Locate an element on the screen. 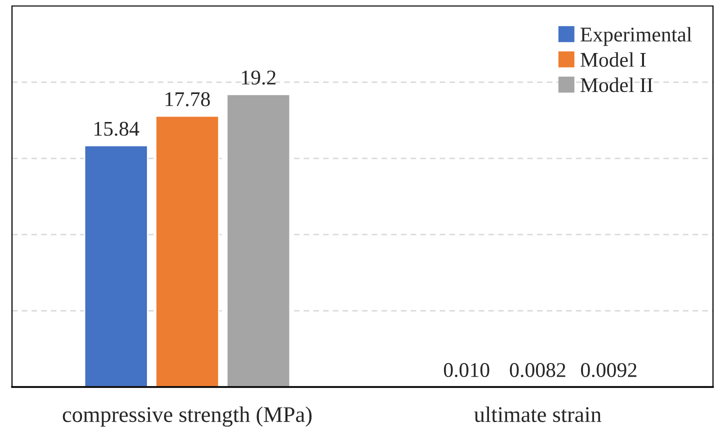 The width and height of the screenshot is (723, 438). data-label: 17.78 is located at coordinates (188, 99).